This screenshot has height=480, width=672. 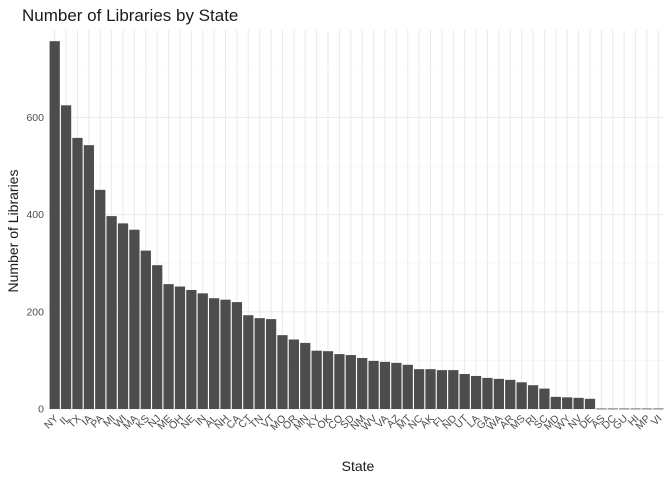 I want to click on bar-ma, so click(x=134, y=319).